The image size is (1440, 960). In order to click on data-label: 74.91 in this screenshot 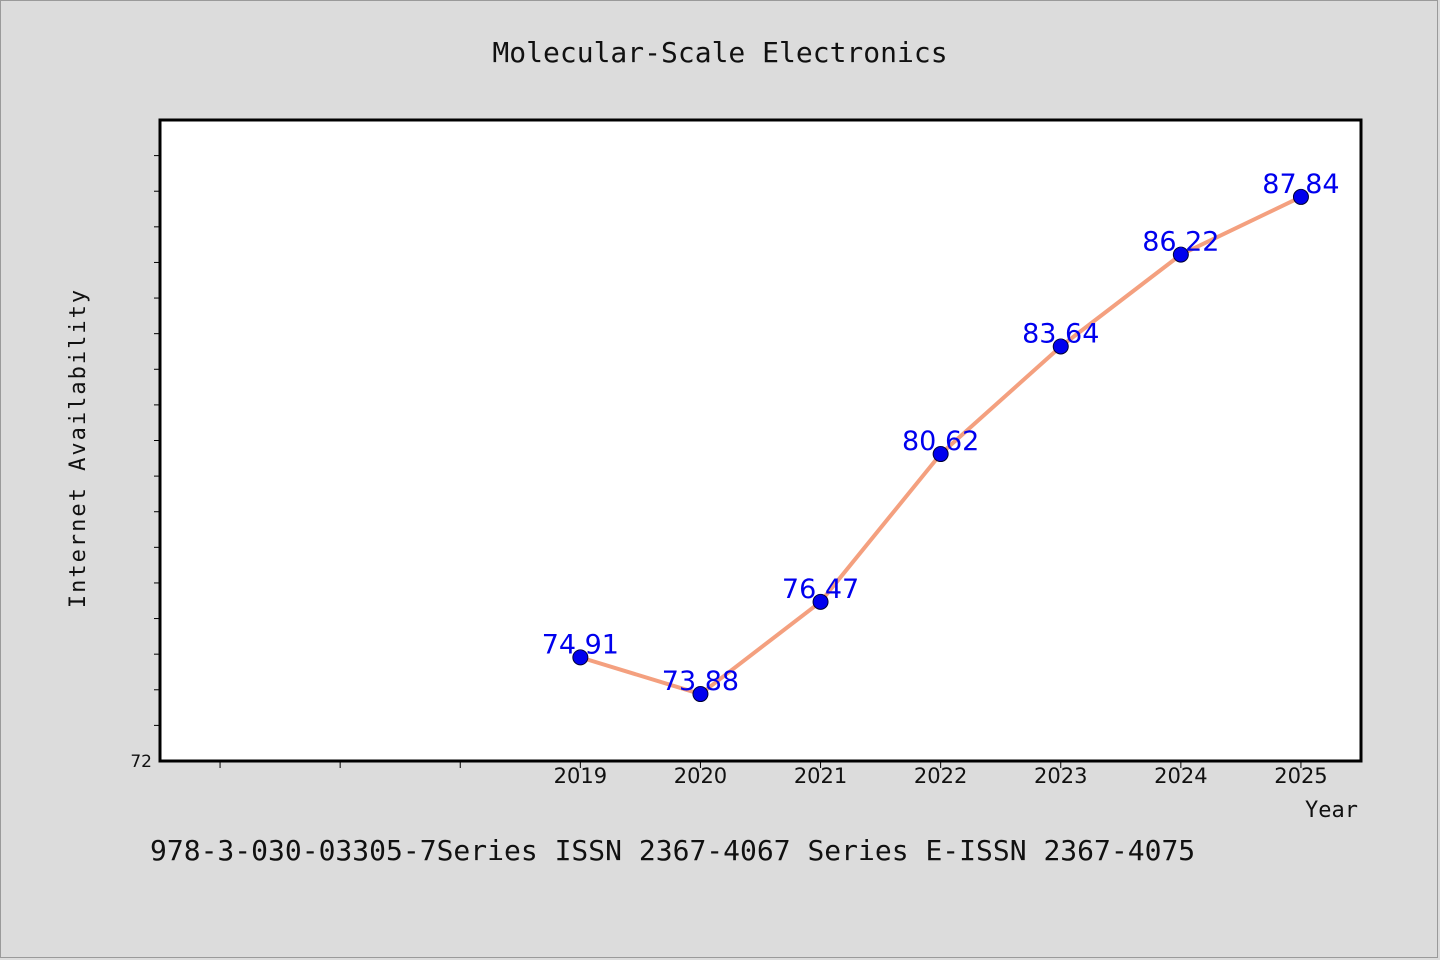, I will do `click(580, 644)`.